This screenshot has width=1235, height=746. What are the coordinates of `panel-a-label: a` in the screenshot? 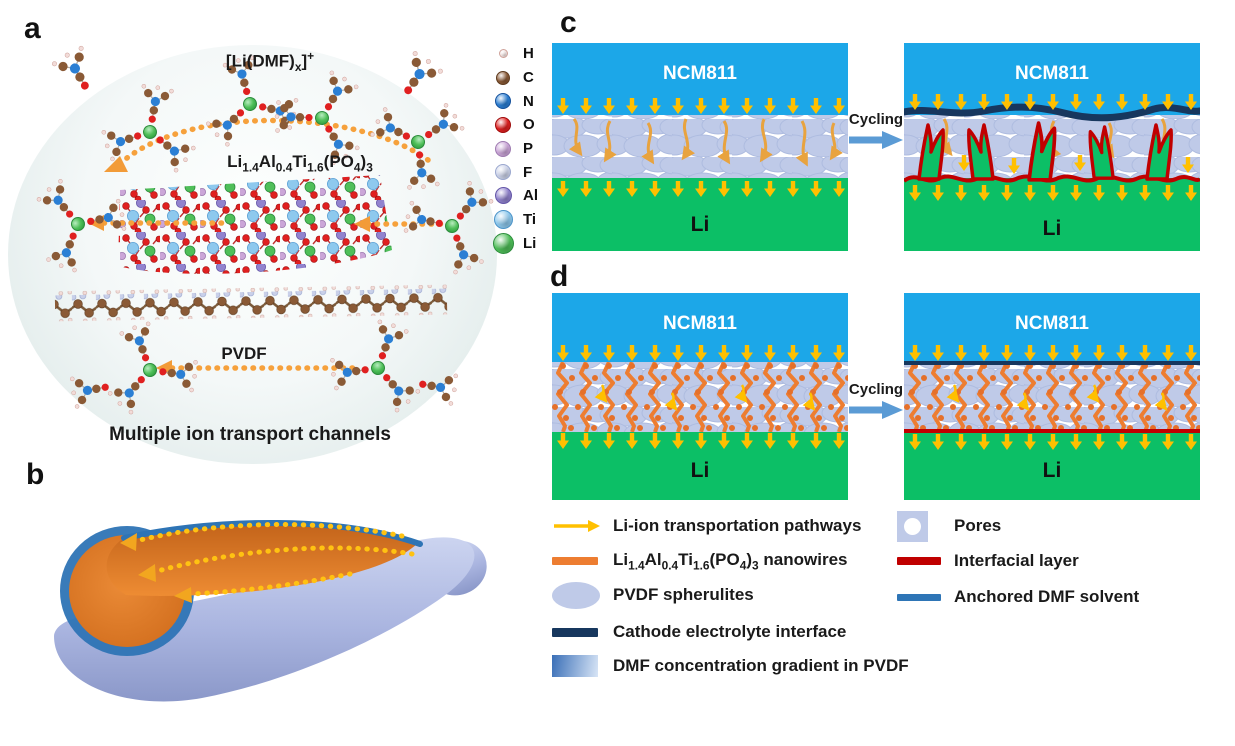 It's located at (32, 28).